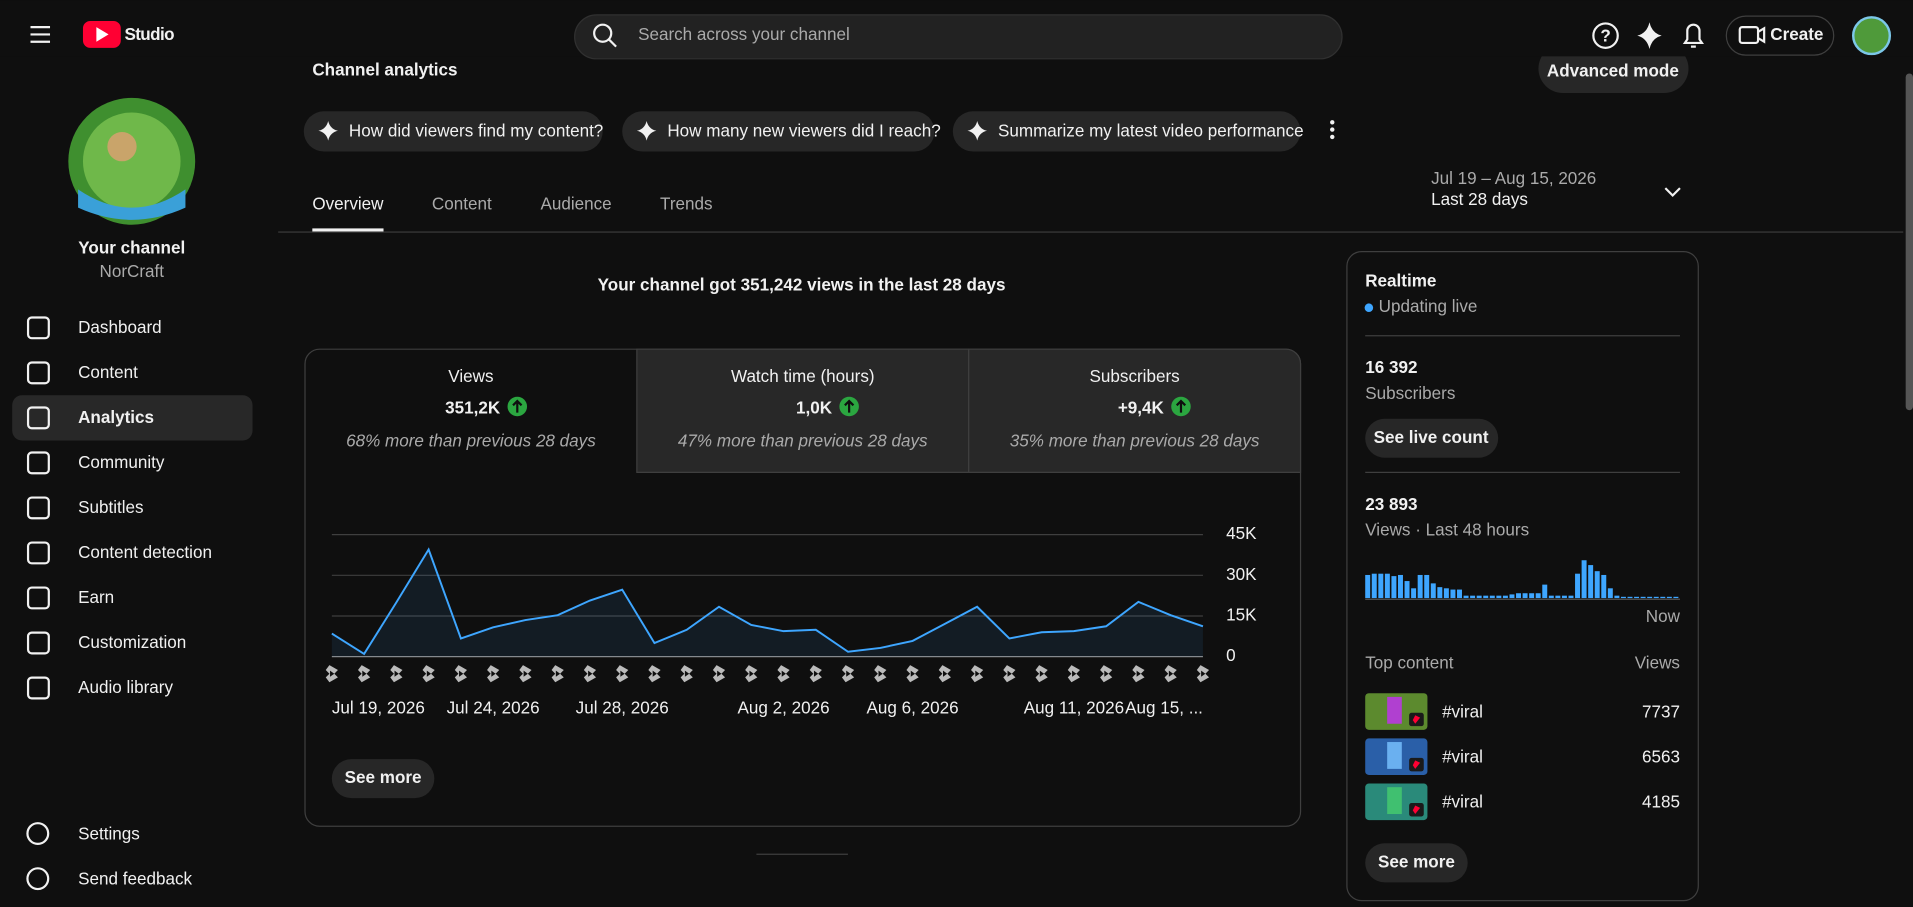  I want to click on tab: Trends, so click(686, 204).